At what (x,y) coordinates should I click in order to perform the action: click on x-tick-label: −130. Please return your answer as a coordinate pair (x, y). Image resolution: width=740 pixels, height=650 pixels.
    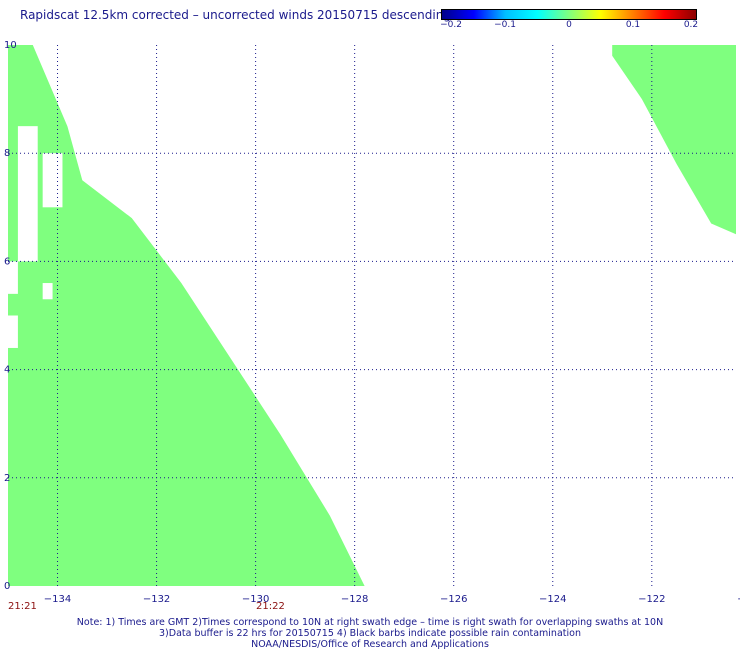
    Looking at the image, I should click on (255, 599).